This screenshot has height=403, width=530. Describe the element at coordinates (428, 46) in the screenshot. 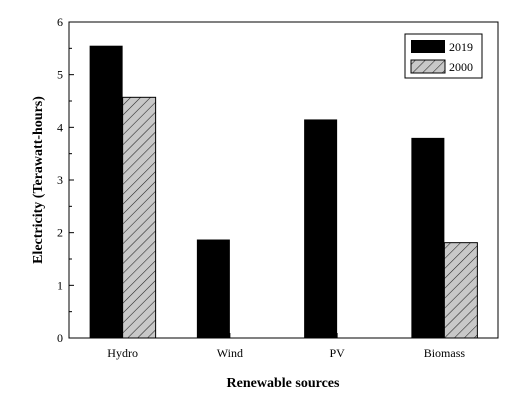

I see `legend-swatch-2019` at that location.